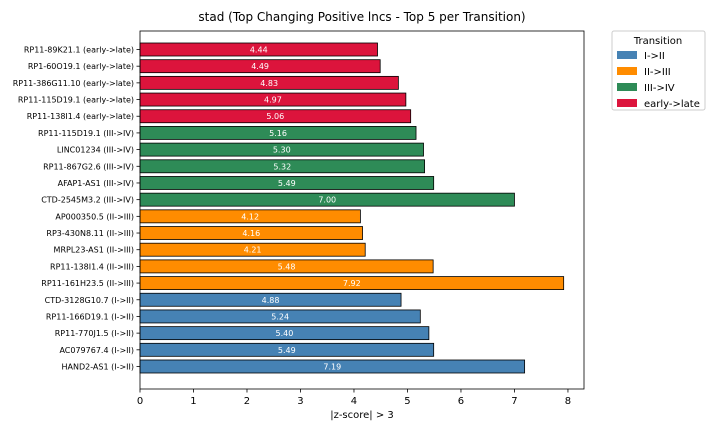  What do you see at coordinates (193, 401) in the screenshot?
I see `x-tick-label: 1` at bounding box center [193, 401].